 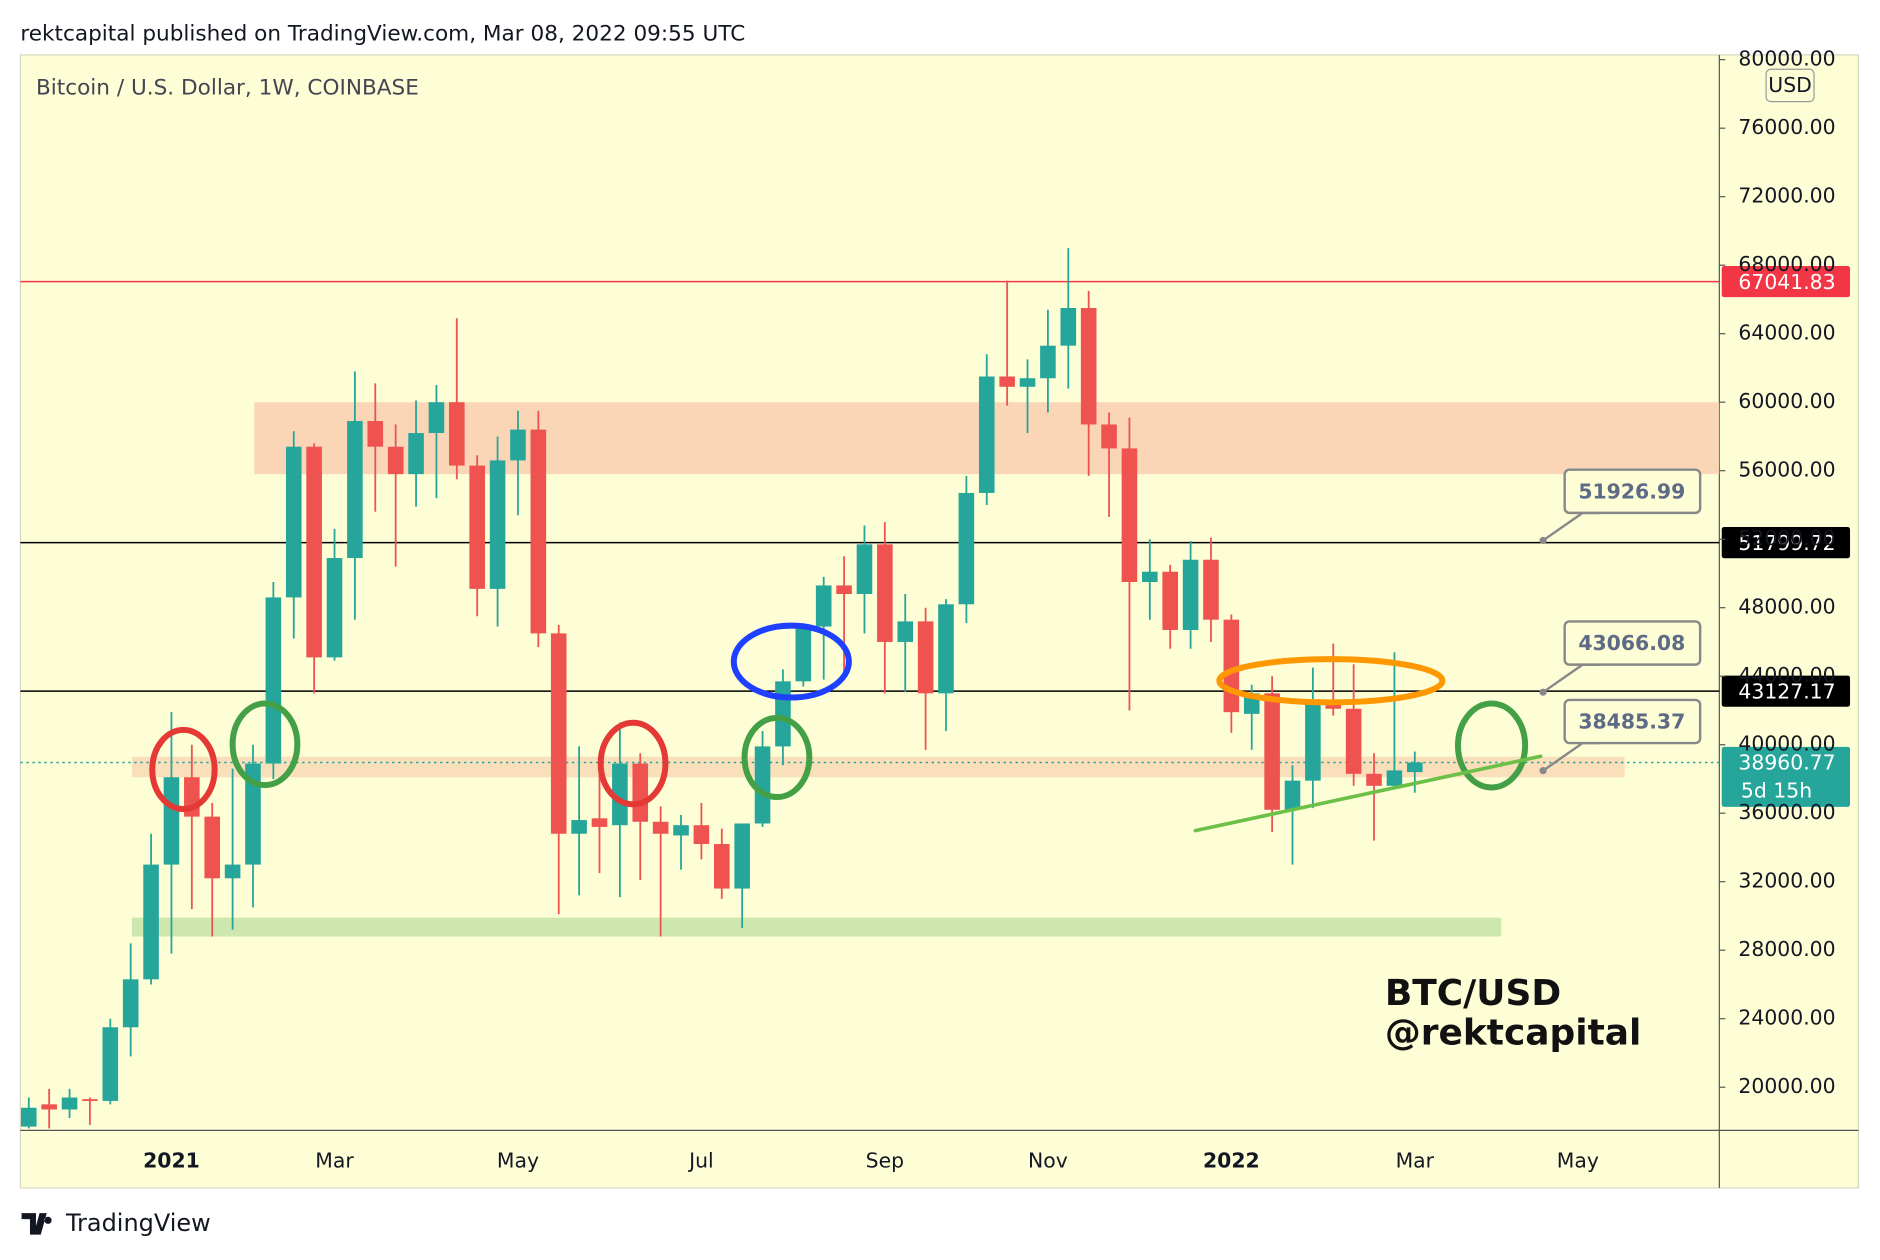 What do you see at coordinates (1578, 1161) in the screenshot?
I see `x-tick-label: May` at bounding box center [1578, 1161].